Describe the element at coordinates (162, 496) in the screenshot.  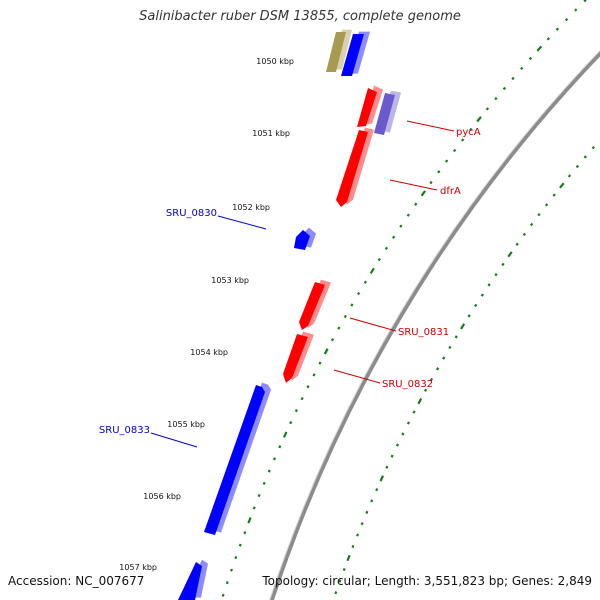
I see `kbp-scale-label: 1056 kbp` at that location.